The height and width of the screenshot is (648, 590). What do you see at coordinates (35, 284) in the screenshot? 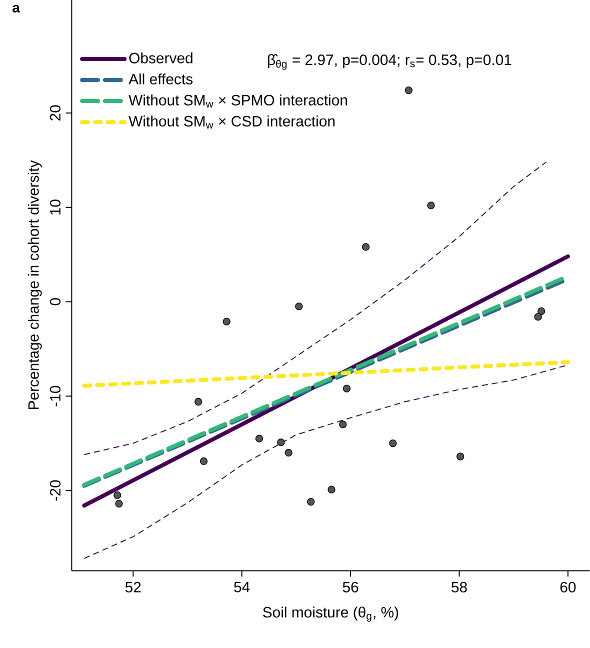
I see `y-axis-title: Percentage change in cohort diversity` at bounding box center [35, 284].